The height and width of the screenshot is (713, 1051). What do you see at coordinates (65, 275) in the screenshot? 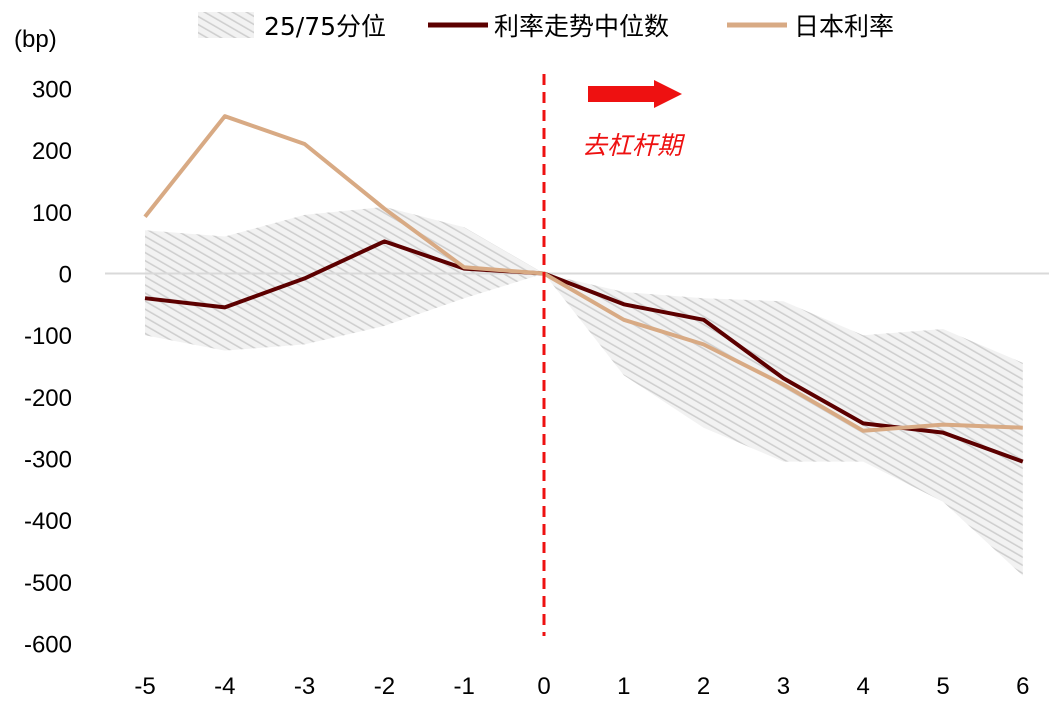
I see `y-tick-label: 0` at bounding box center [65, 275].